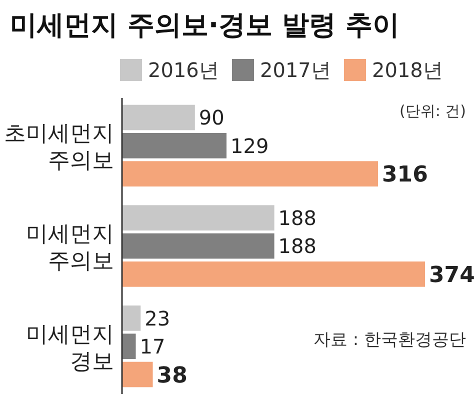 The height and width of the screenshot is (399, 474). What do you see at coordinates (389, 340) in the screenshot?
I see `annotation: 자료 : 한국환경공단` at bounding box center [389, 340].